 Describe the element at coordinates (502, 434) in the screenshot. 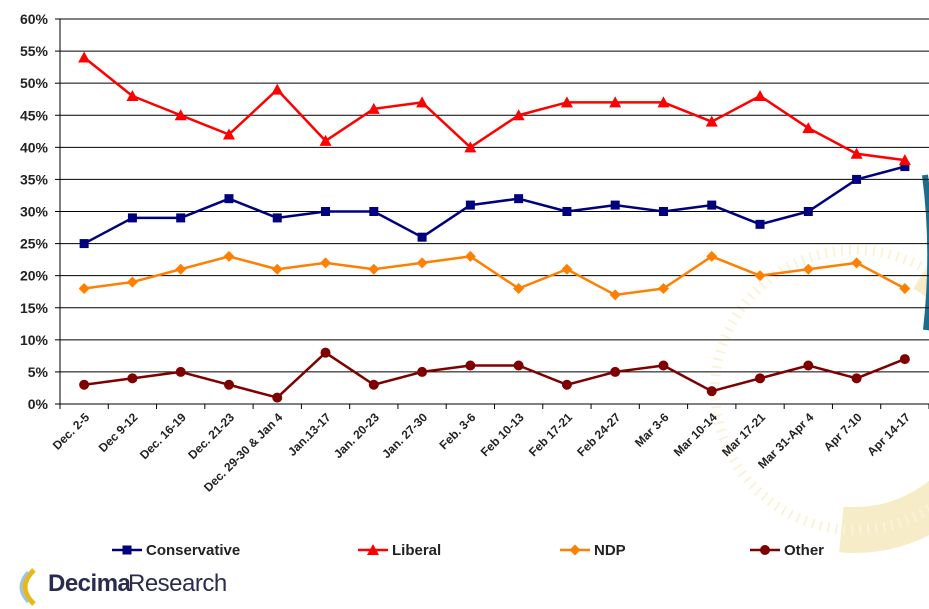

I see `x-tick-label: Feb 10-13` at that location.